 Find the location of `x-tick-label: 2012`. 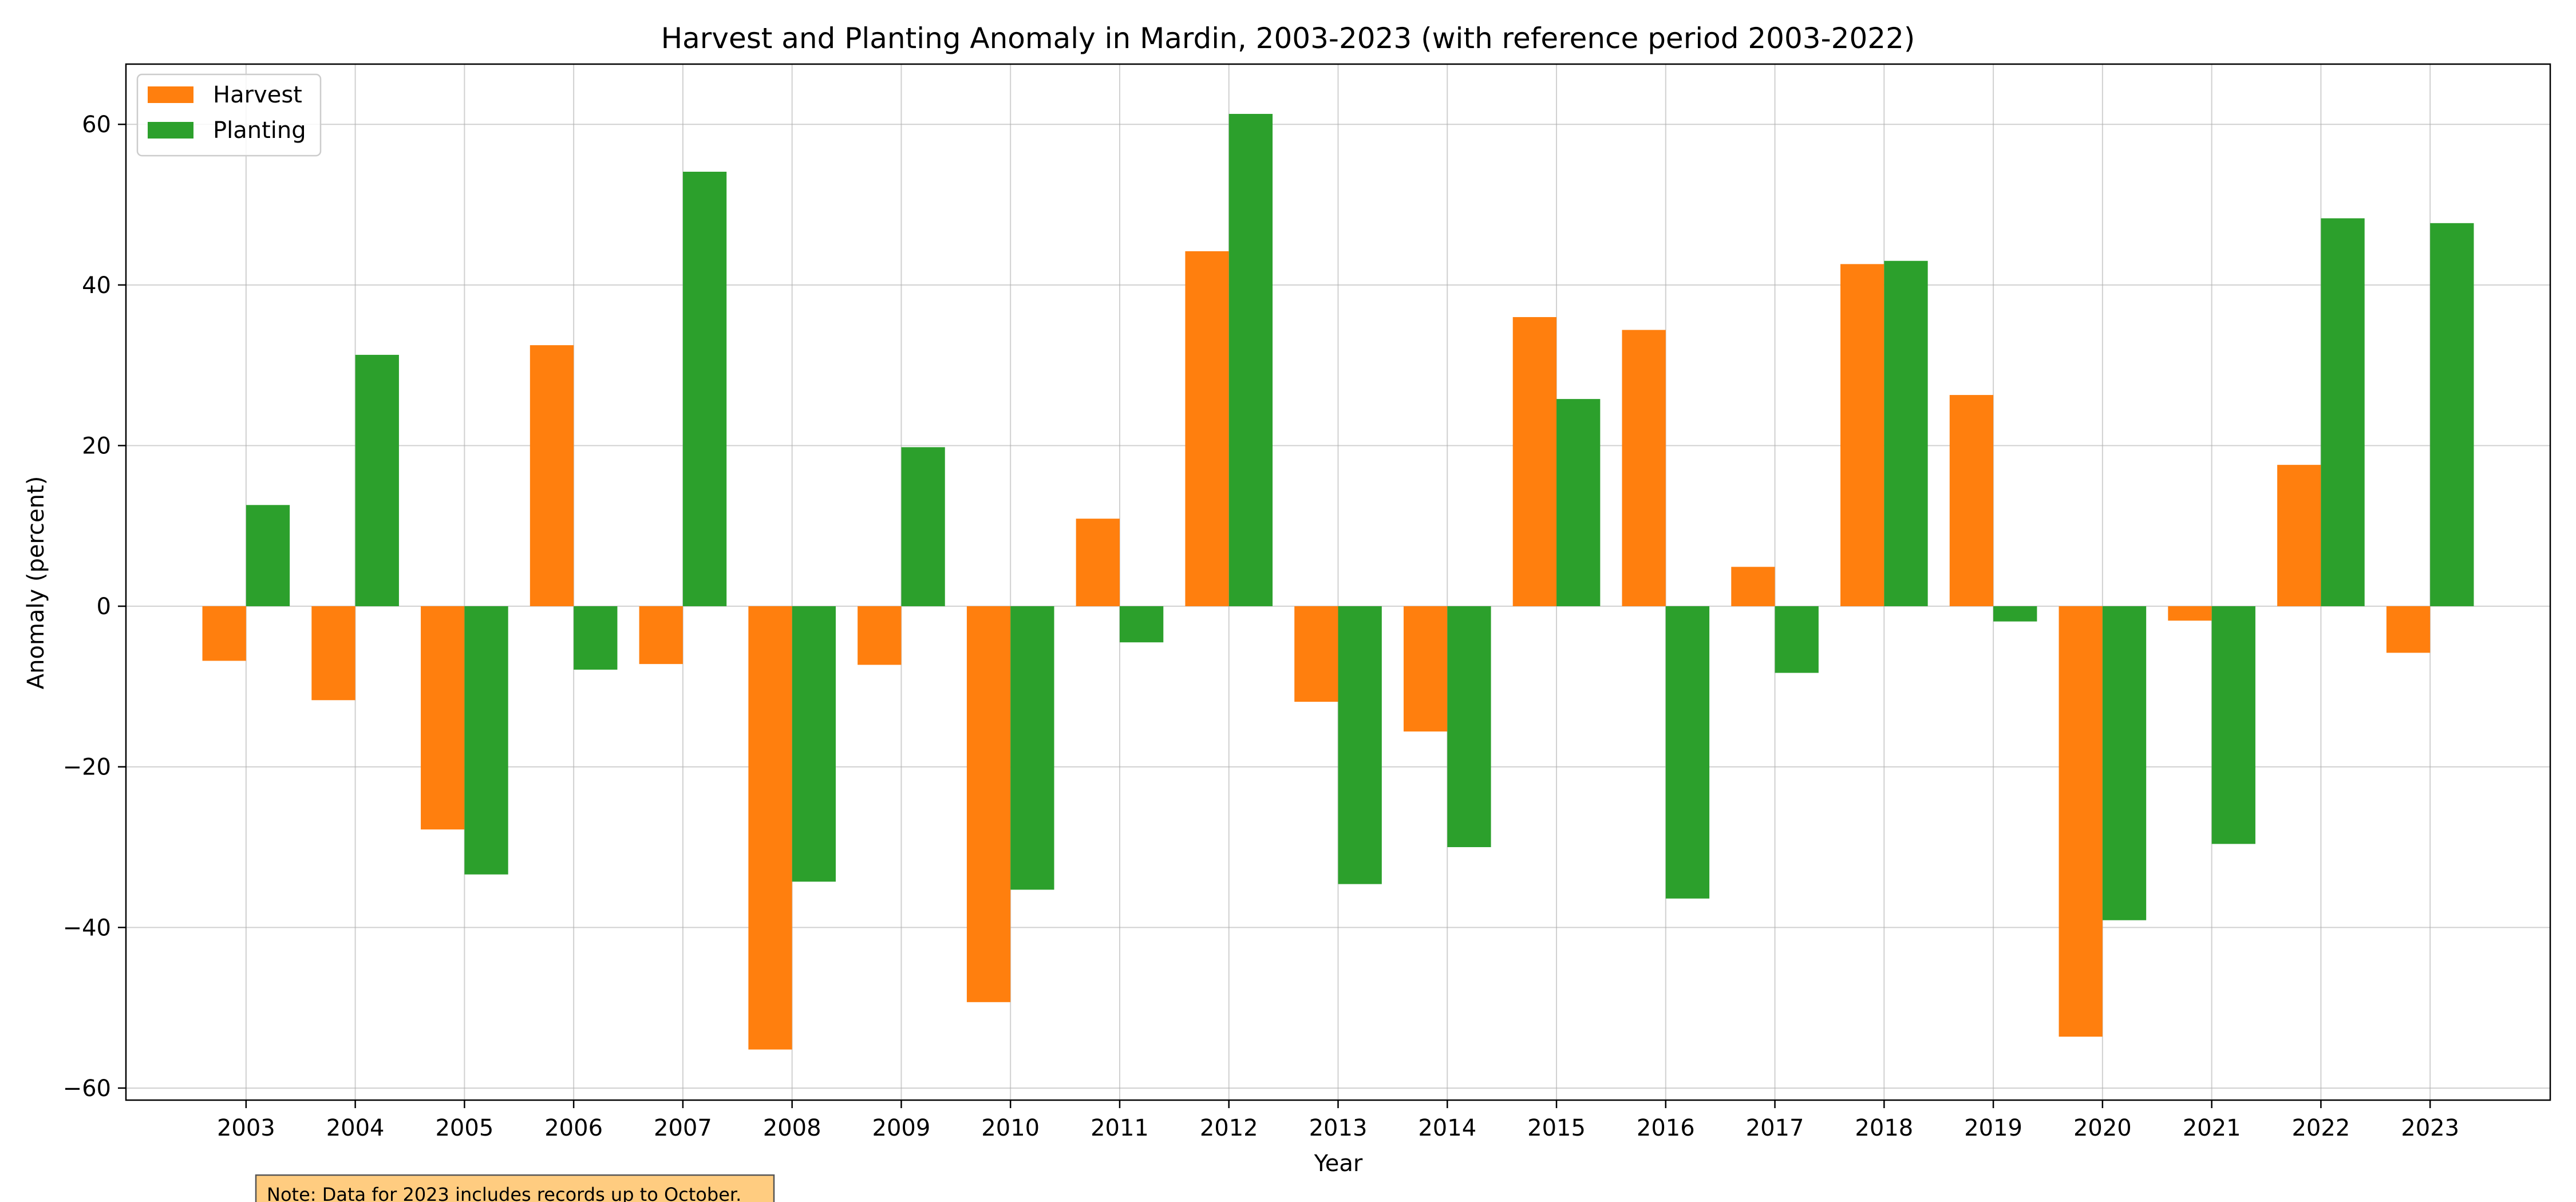

x-tick-label: 2012 is located at coordinates (1229, 1128).